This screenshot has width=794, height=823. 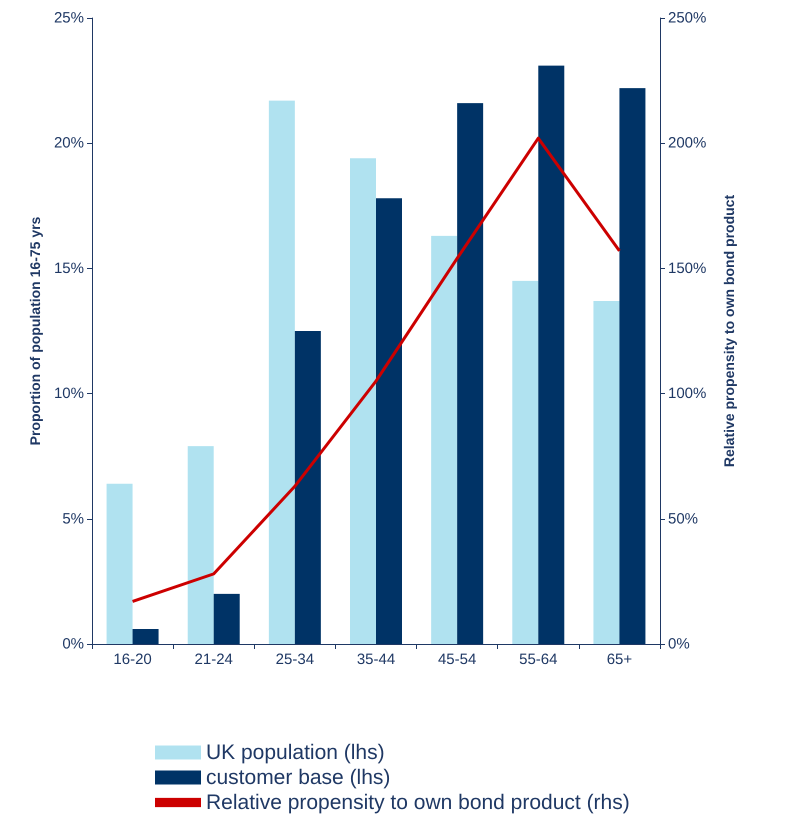 I want to click on legend-label: UK population (lhs), so click(x=295, y=752).